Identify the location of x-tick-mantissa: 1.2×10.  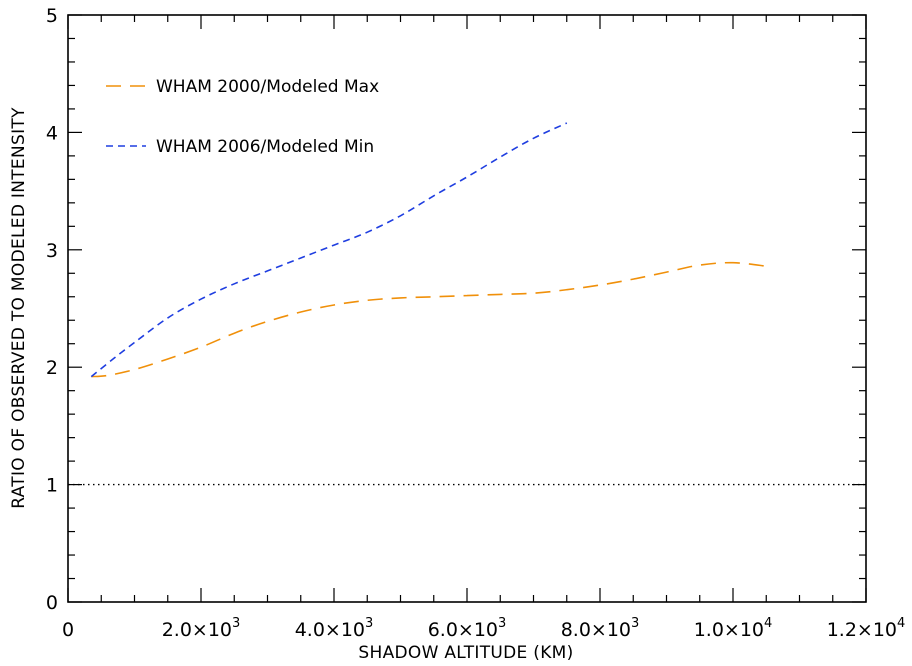
(862, 630).